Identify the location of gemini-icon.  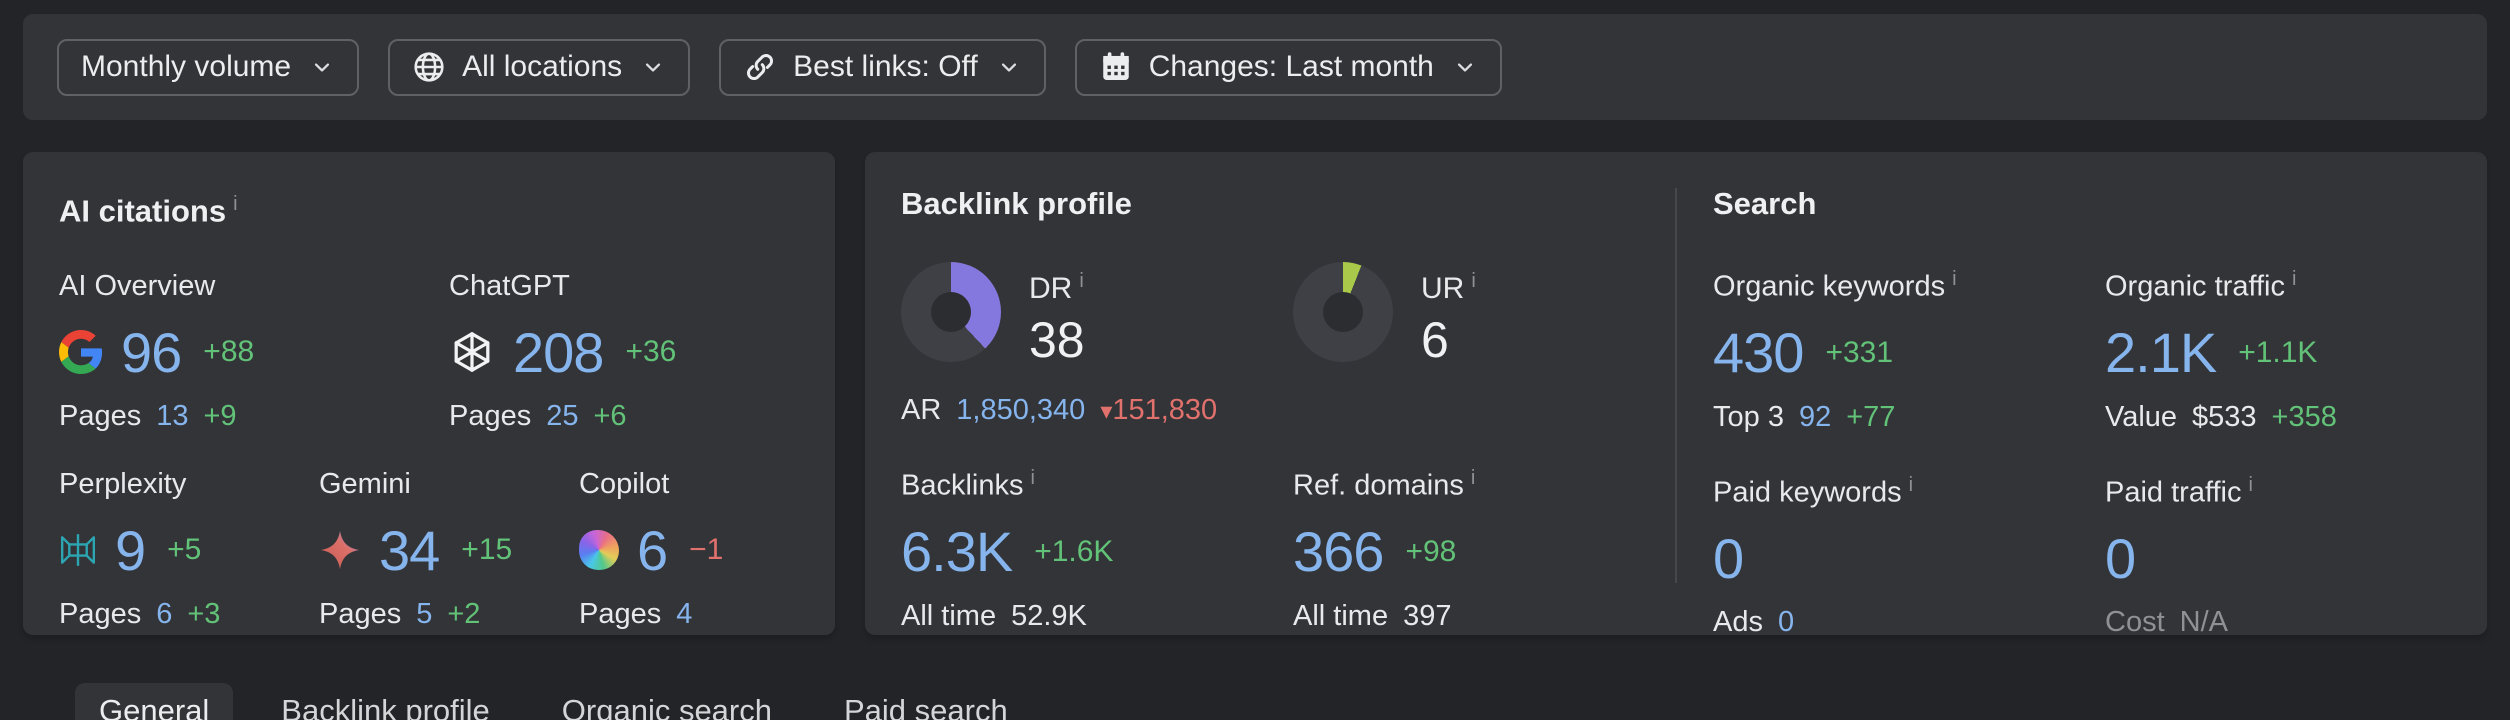
(340, 550).